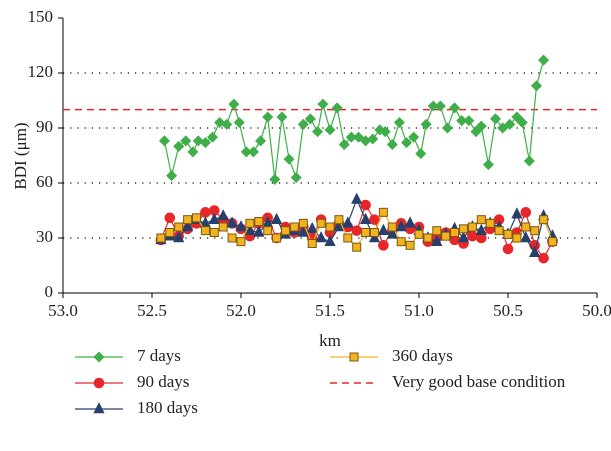  Describe the element at coordinates (159, 355) in the screenshot. I see `legend-label: 7 days` at that location.